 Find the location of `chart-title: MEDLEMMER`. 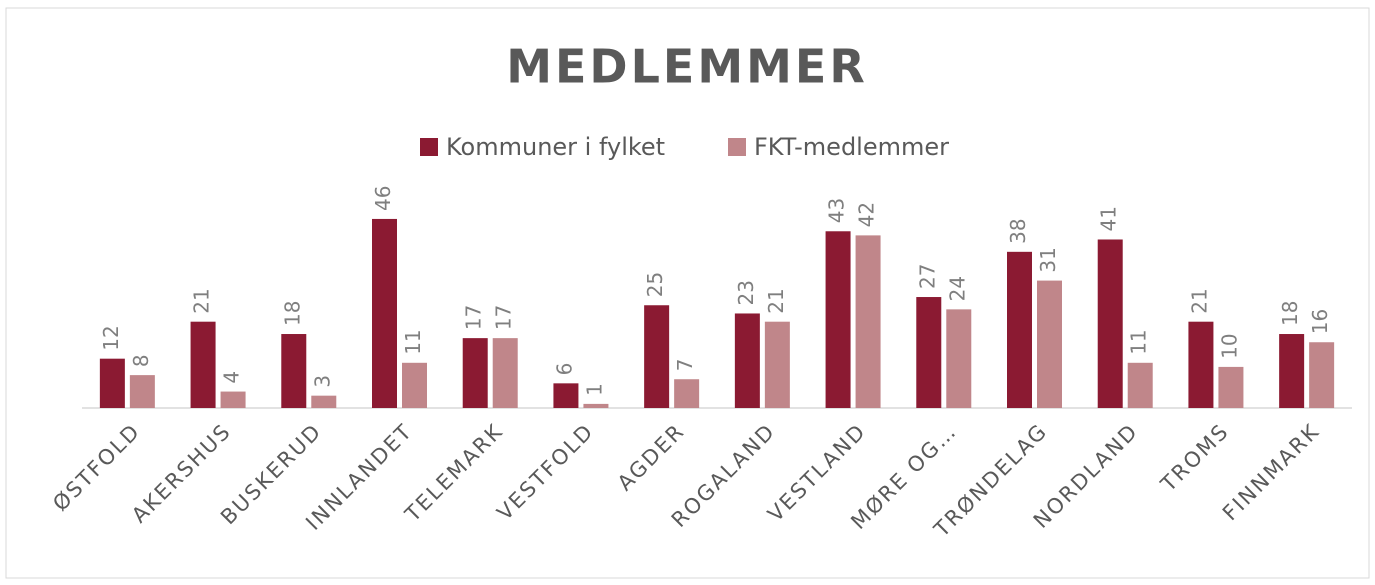

chart-title: MEDLEMMER is located at coordinates (687, 67).